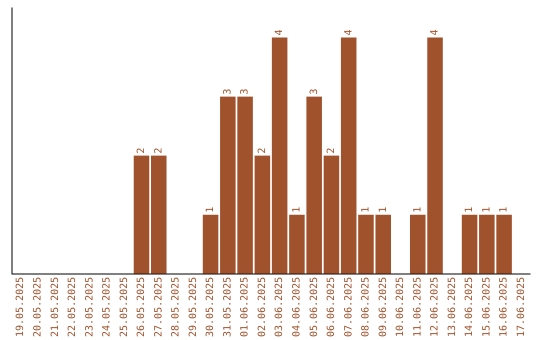 The height and width of the screenshot is (340, 540). Describe the element at coordinates (20, 307) in the screenshot. I see `x-tick-label: 19.05.2025` at that location.